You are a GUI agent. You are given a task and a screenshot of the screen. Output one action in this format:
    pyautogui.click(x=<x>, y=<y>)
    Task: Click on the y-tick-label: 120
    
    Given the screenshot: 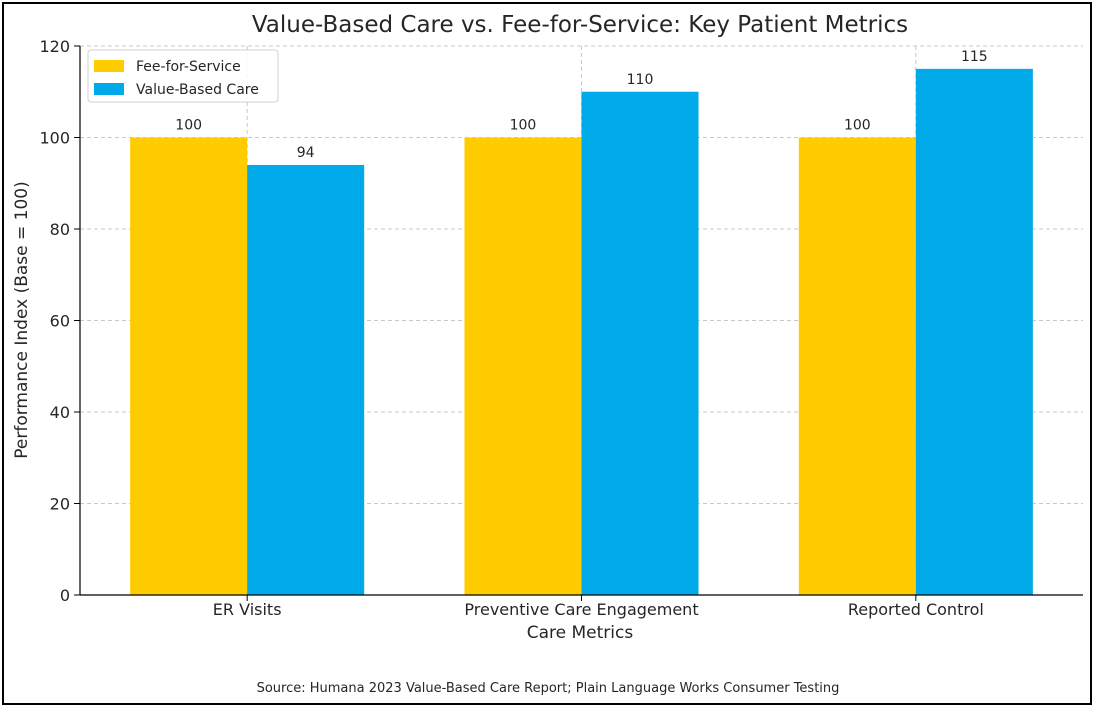 What is the action you would take?
    pyautogui.click(x=54, y=46)
    